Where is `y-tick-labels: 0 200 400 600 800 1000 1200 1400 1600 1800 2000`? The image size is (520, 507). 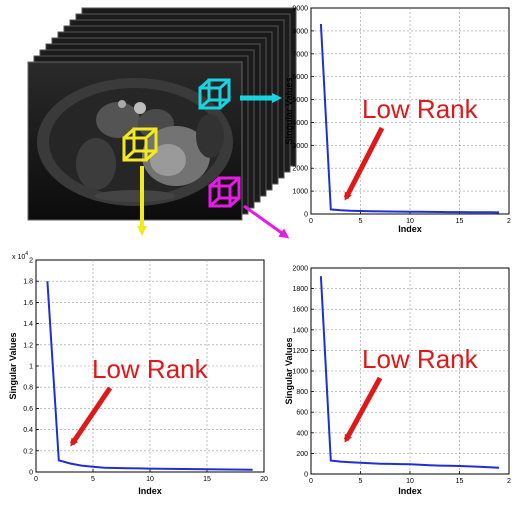 y-tick-labels: 0 200 400 600 800 1000 1200 1400 1600 1800 2000 is located at coordinates (303, 372).